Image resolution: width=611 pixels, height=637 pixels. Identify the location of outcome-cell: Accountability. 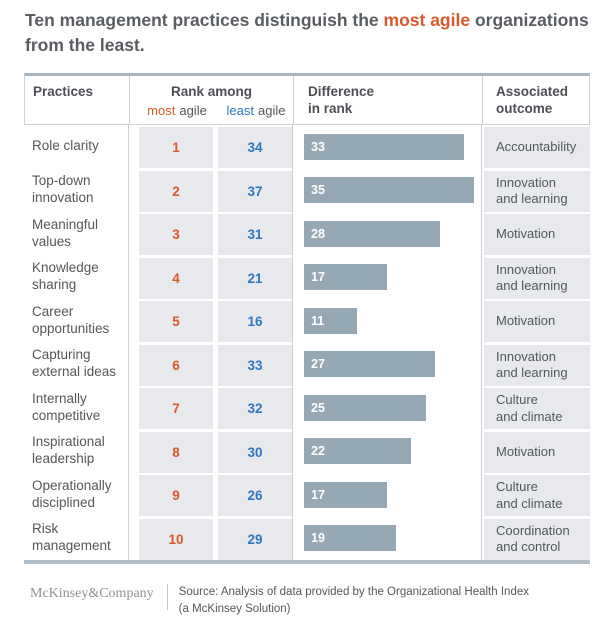
(535, 147).